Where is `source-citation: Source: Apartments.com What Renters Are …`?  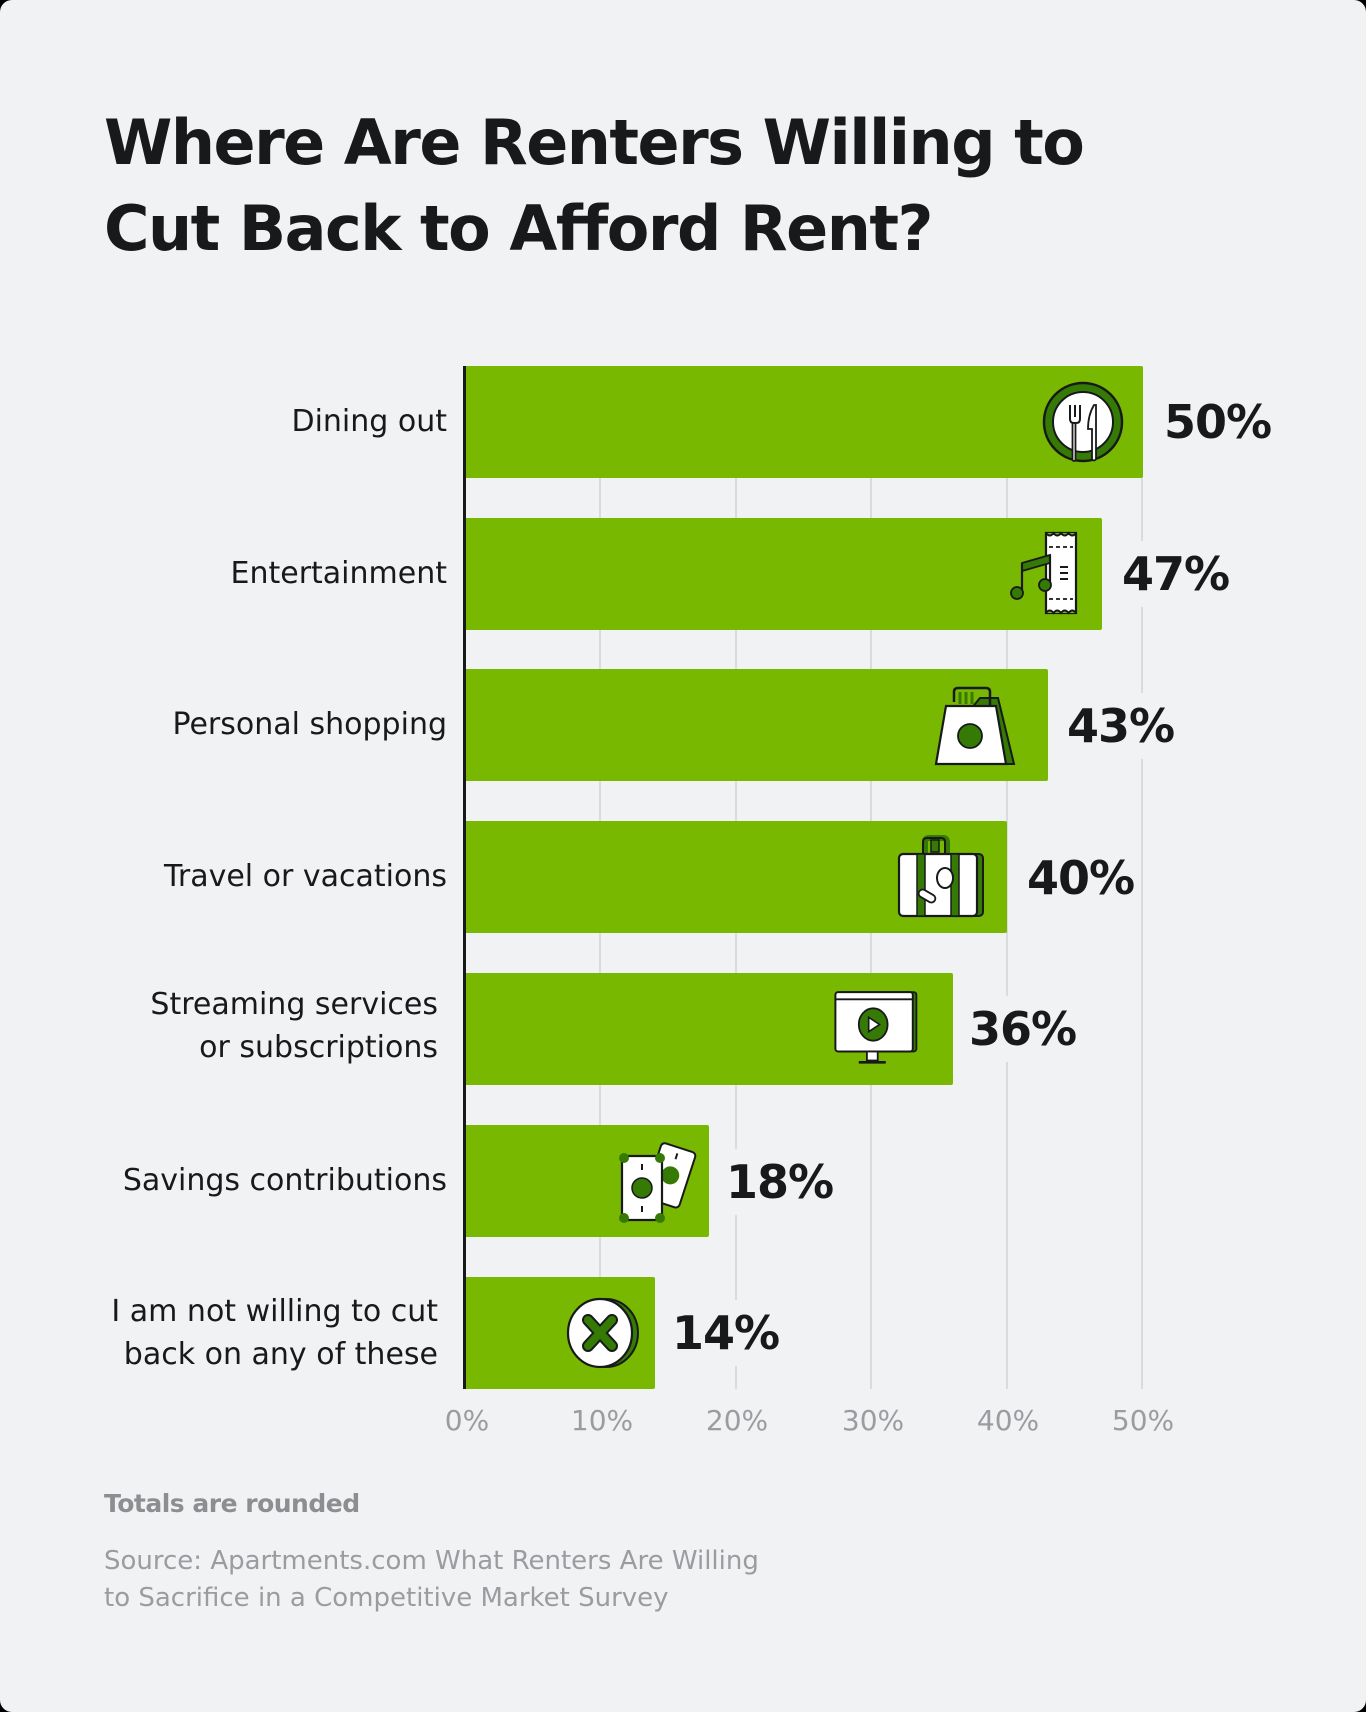 source-citation: Source: Apartments.com What Renters Are … is located at coordinates (431, 1579).